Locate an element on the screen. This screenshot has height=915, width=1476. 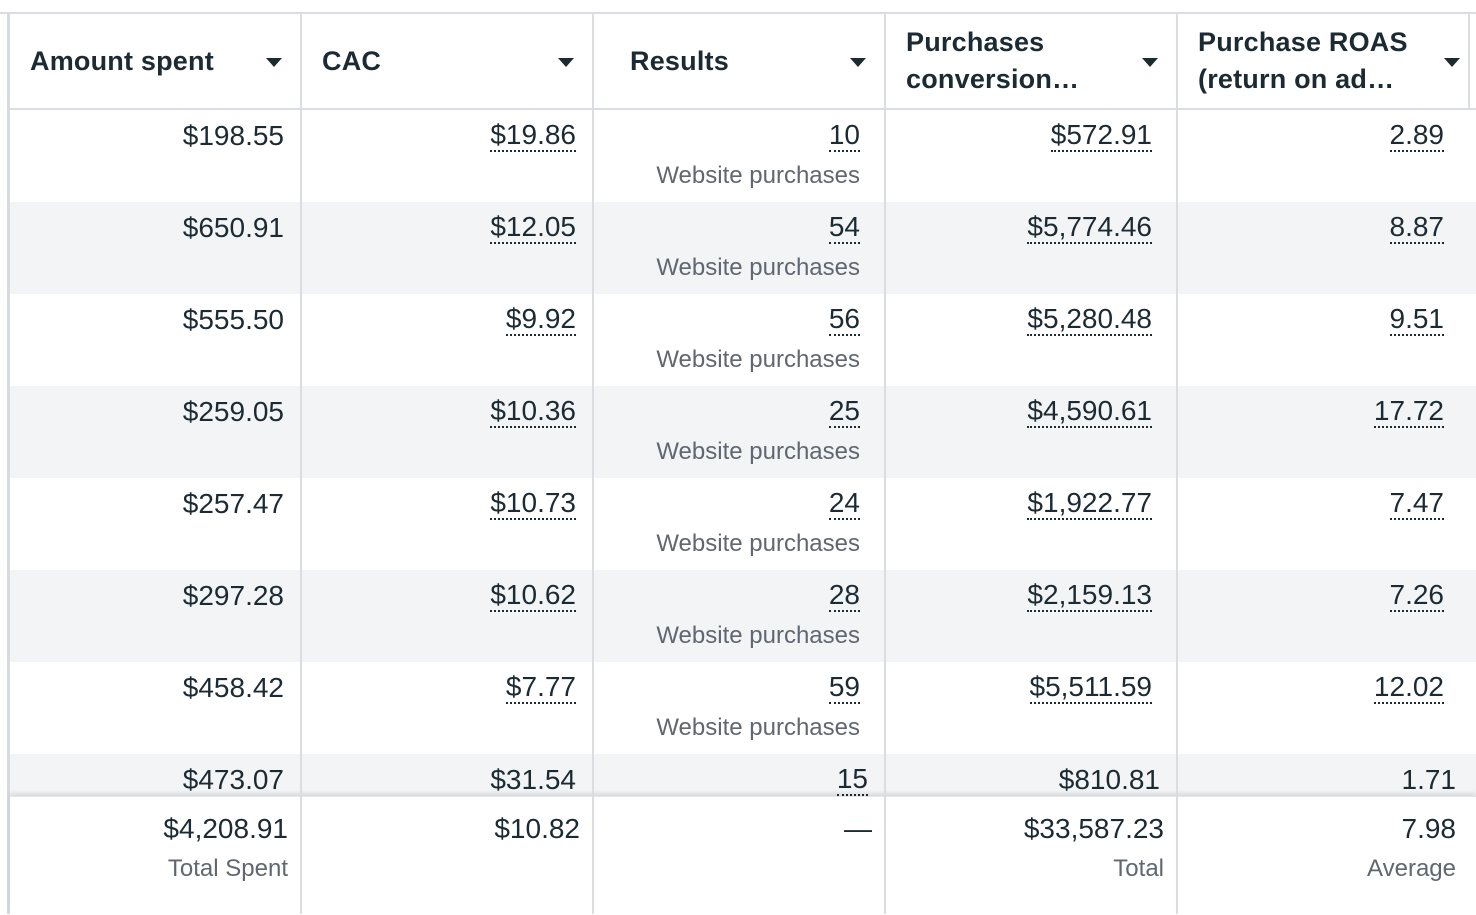
conversion-value: $2,159.13 is located at coordinates (1089, 595).